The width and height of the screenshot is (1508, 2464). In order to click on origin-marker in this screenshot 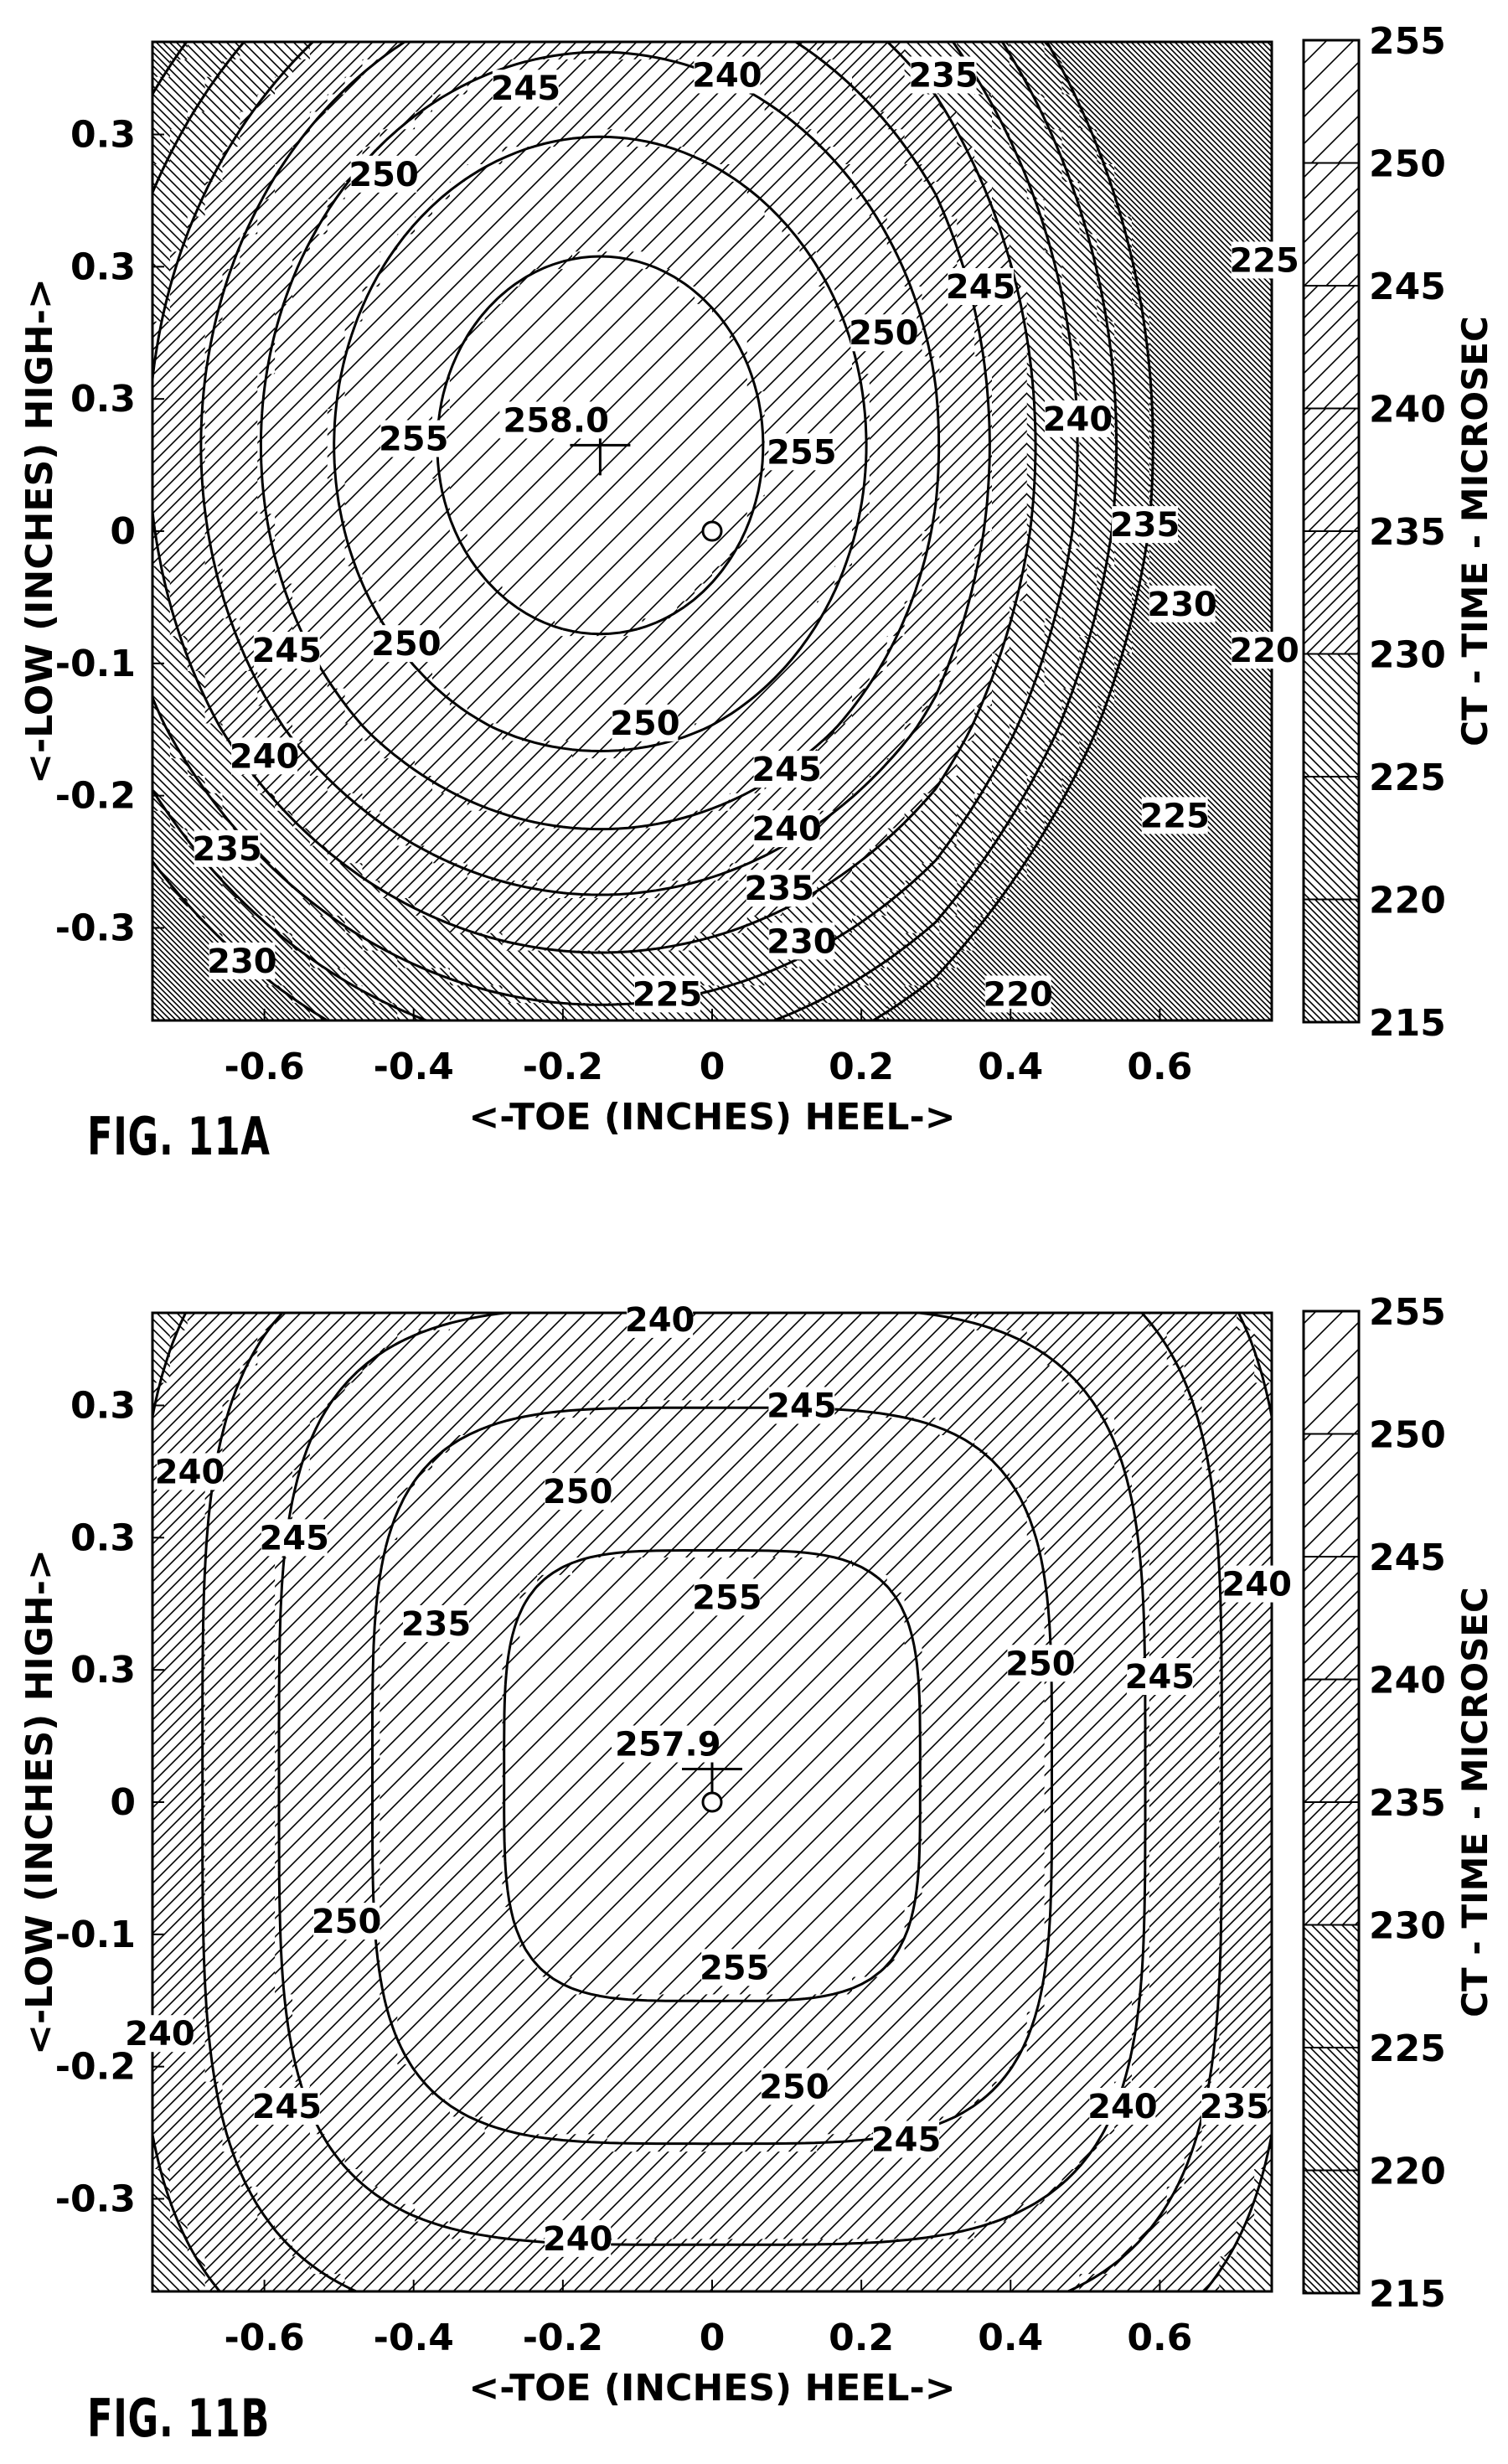, I will do `click(712, 1802)`.